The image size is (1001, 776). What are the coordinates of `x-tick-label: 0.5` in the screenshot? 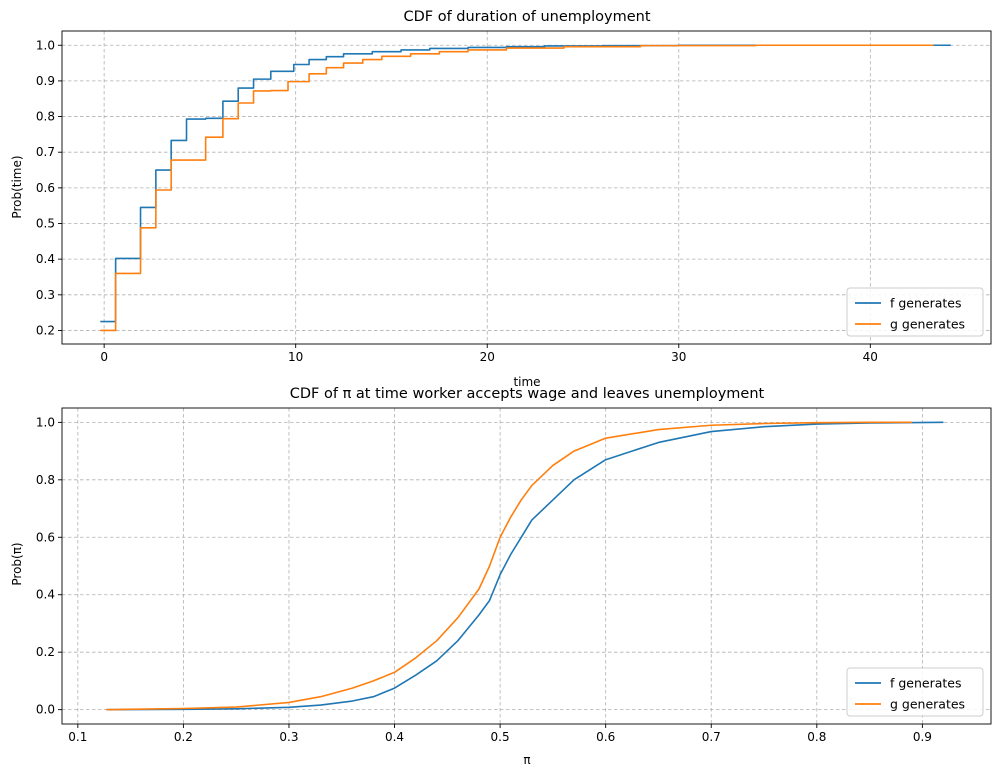 It's located at (500, 737).